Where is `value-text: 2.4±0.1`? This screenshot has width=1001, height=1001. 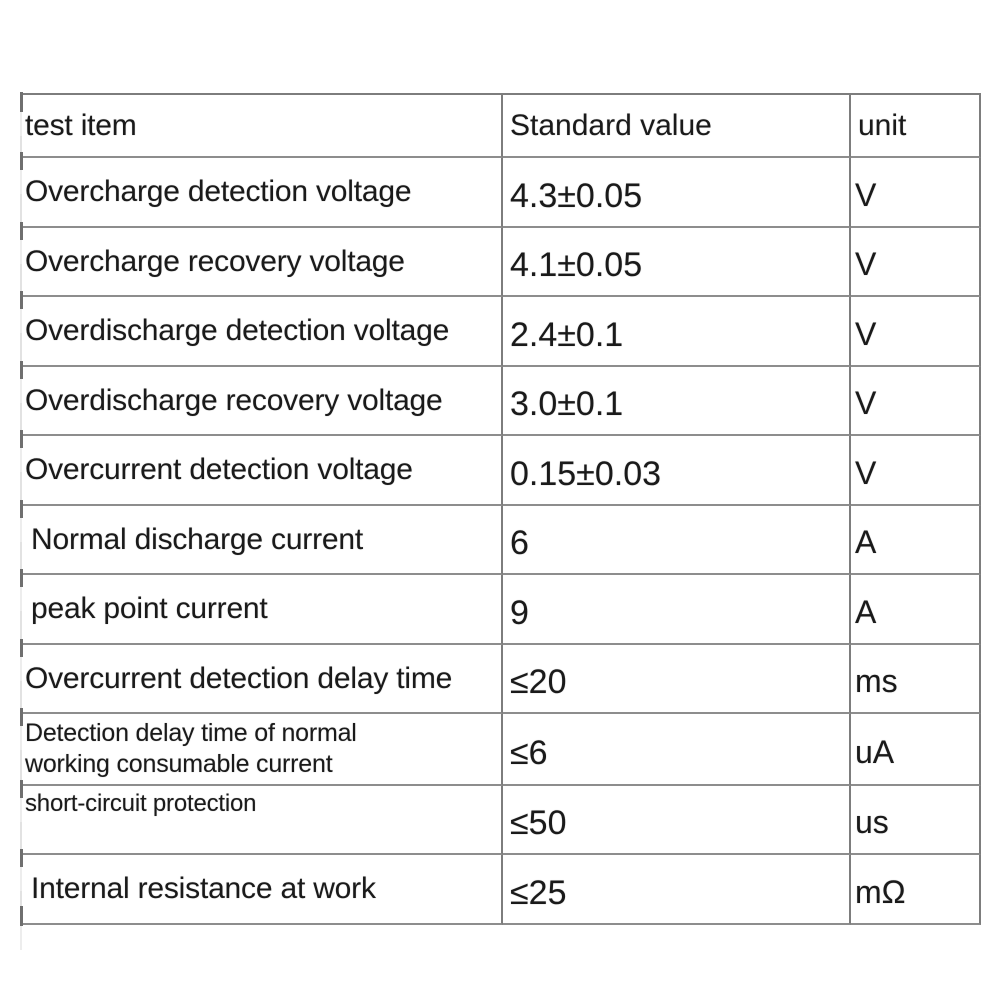
value-text: 2.4±0.1 is located at coordinates (567, 334).